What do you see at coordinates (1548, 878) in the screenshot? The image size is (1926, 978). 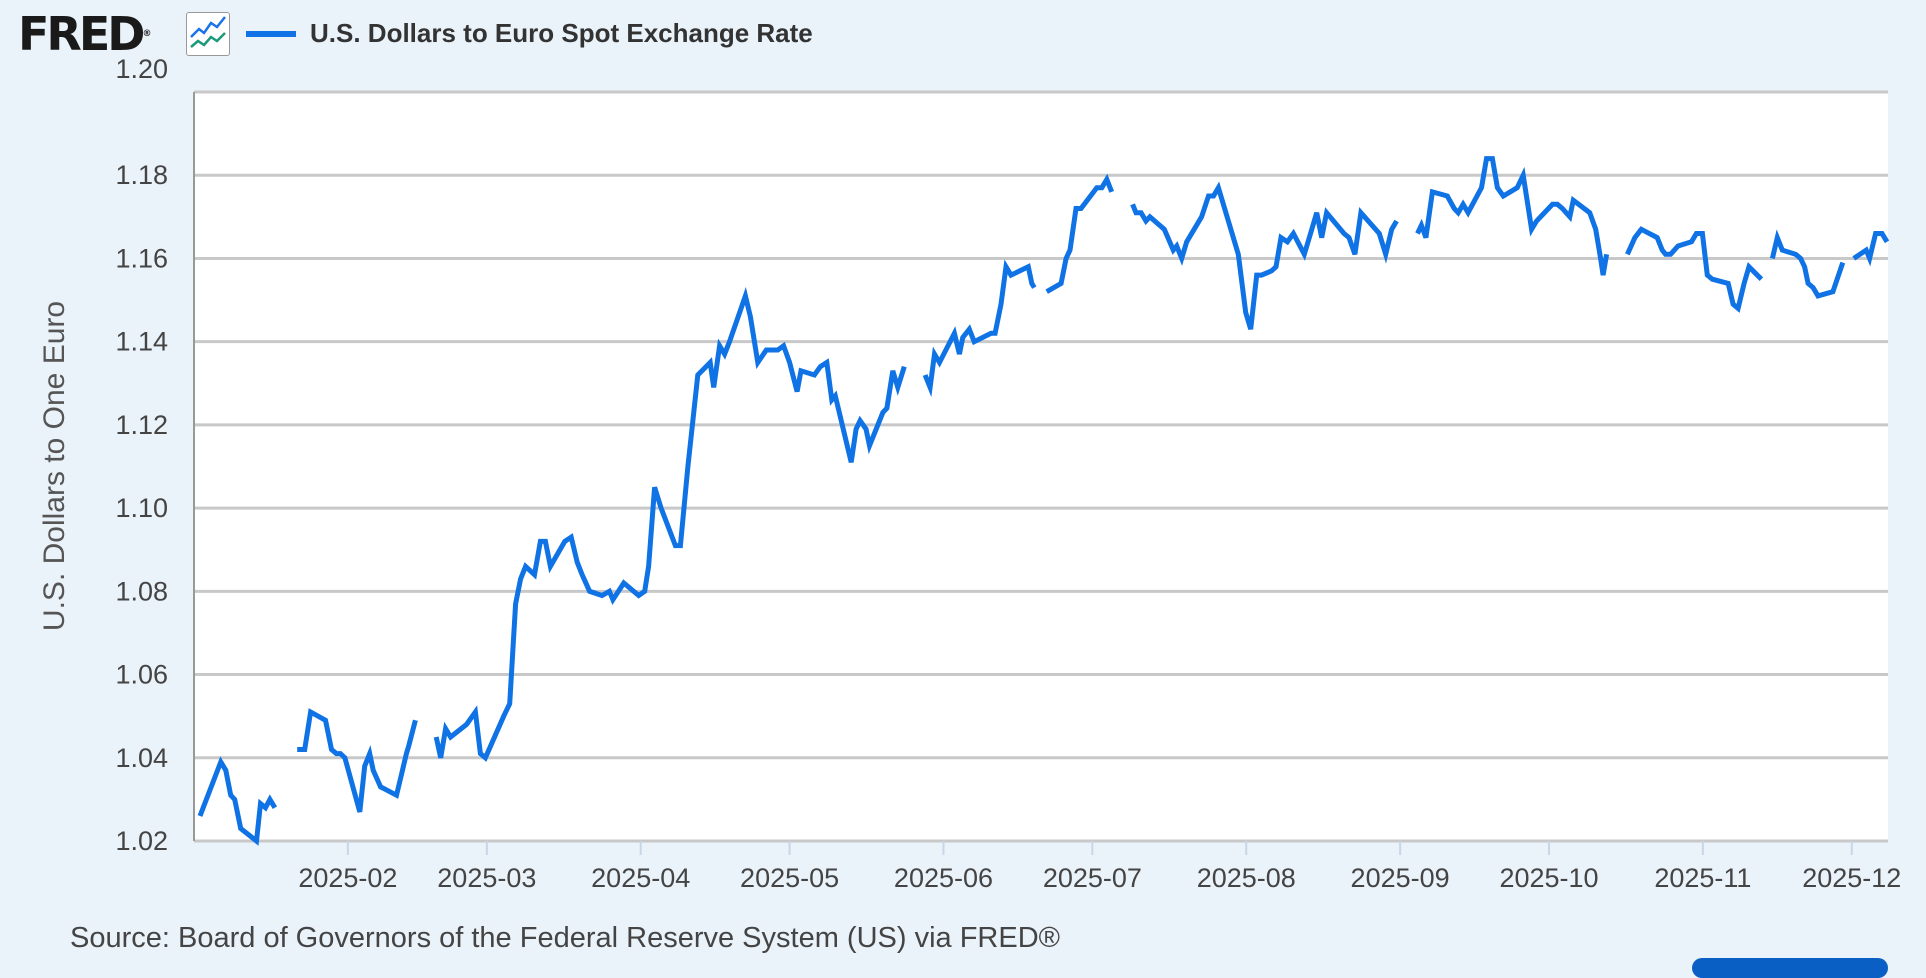 I see `x-tick-label: 2025-10` at bounding box center [1548, 878].